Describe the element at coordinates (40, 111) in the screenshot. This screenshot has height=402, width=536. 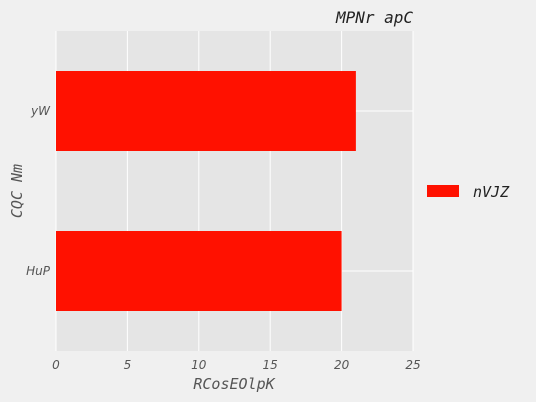
I see `y-tick-label: yW` at that location.